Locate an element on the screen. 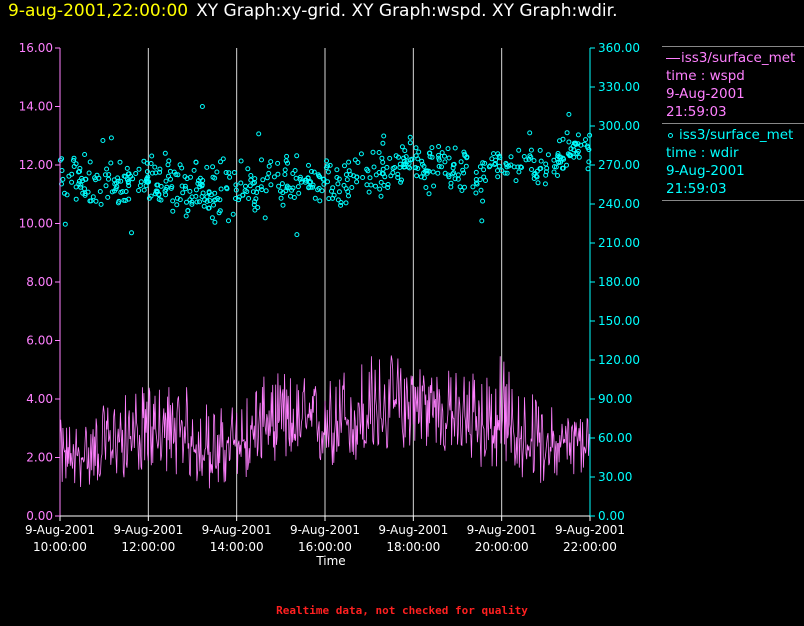  left-y-tick-label: 12.00 is located at coordinates (36, 165).